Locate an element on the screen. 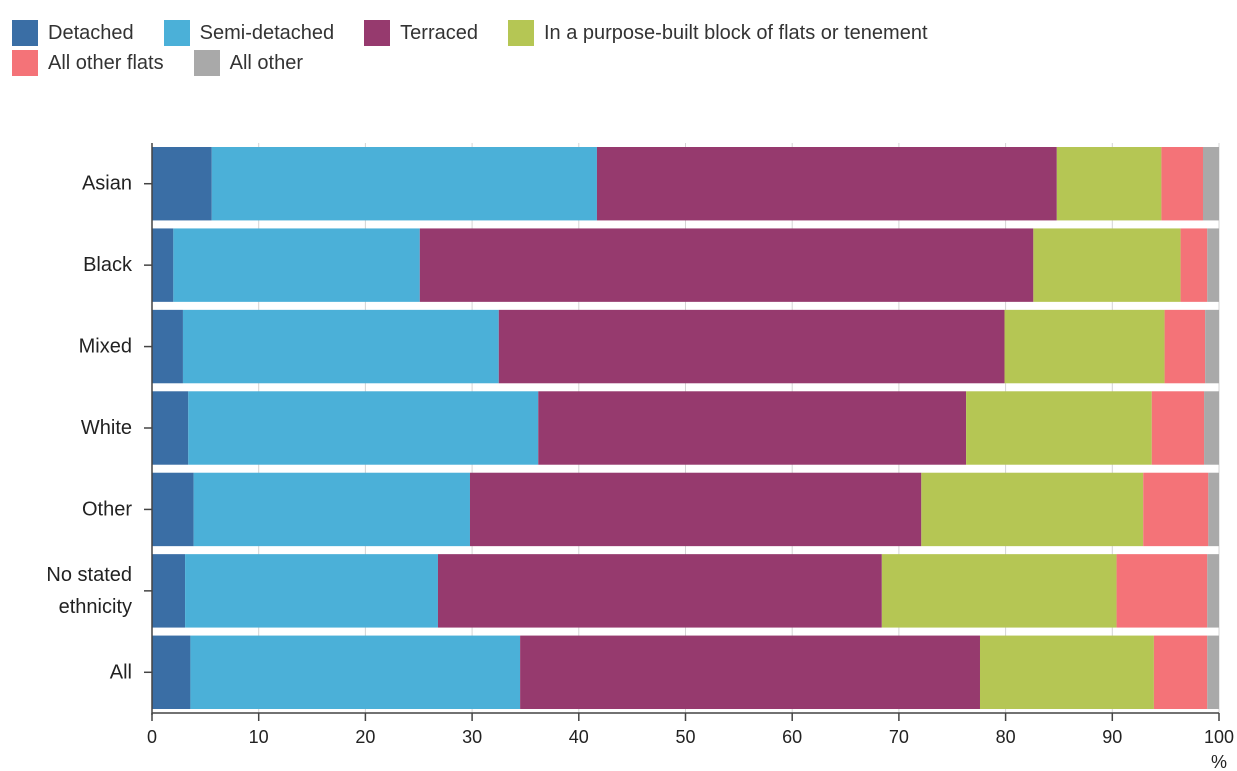 The image size is (1237, 771). legend-row: All other flats All other is located at coordinates (562, 63).